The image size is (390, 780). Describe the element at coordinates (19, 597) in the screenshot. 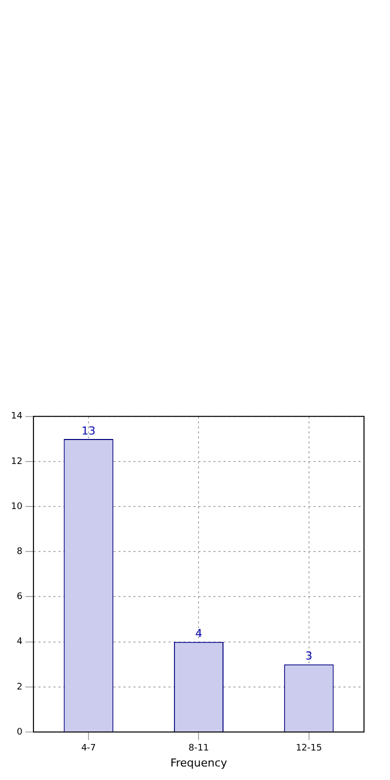

I see `y-tick-label: 6` at that location.